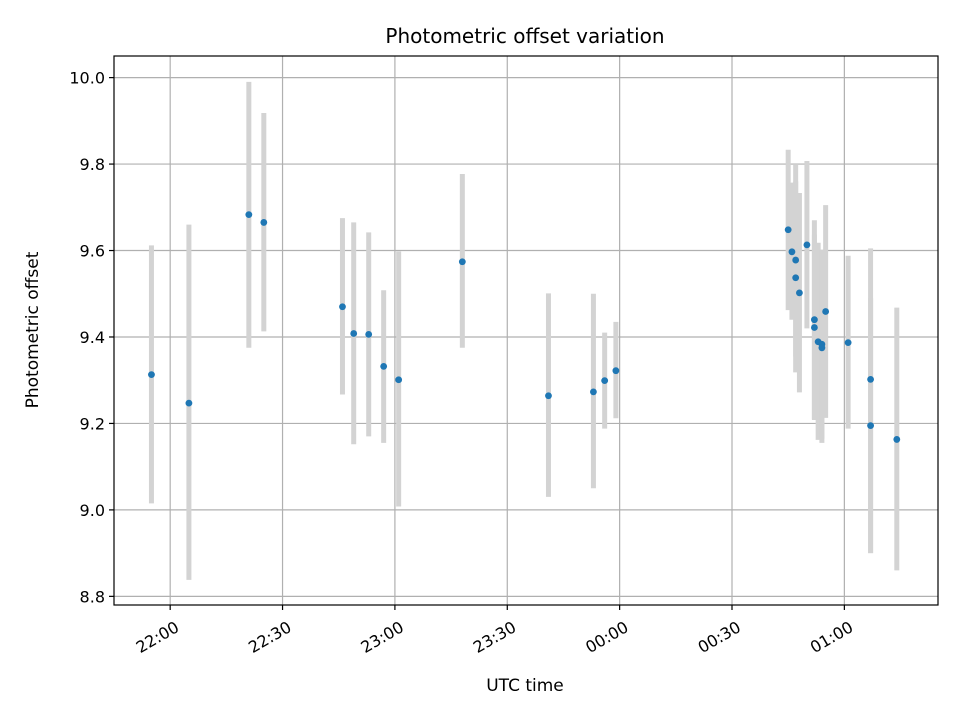 The width and height of the screenshot is (960, 720). What do you see at coordinates (524, 36) in the screenshot?
I see `chart-title: Photometric offset variation` at bounding box center [524, 36].